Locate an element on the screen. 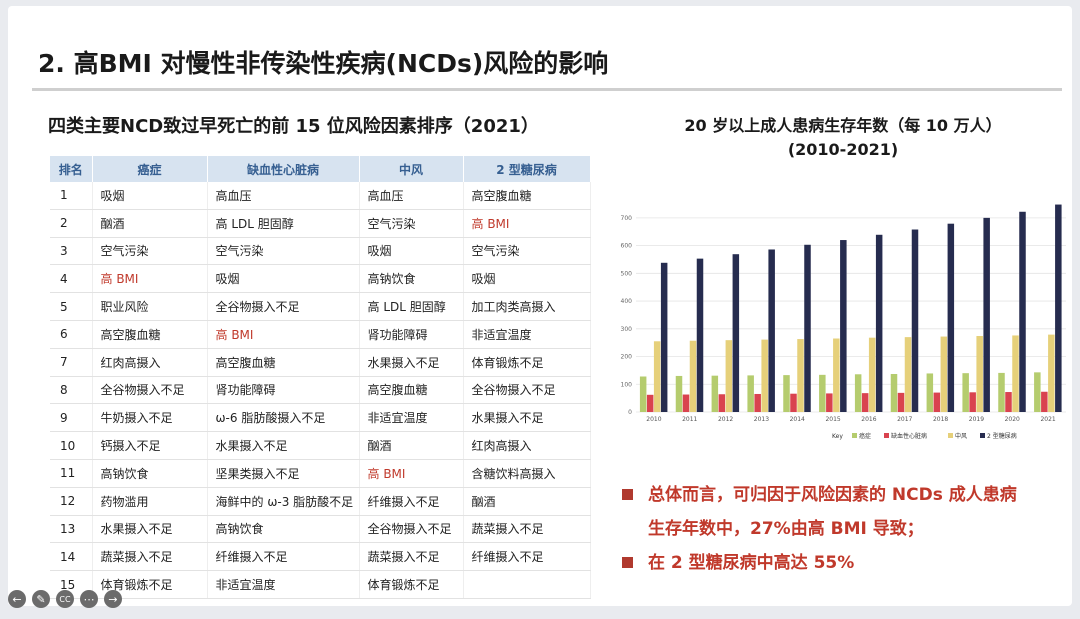 The height and width of the screenshot is (619, 1080). legend-key-label: Key is located at coordinates (837, 436).